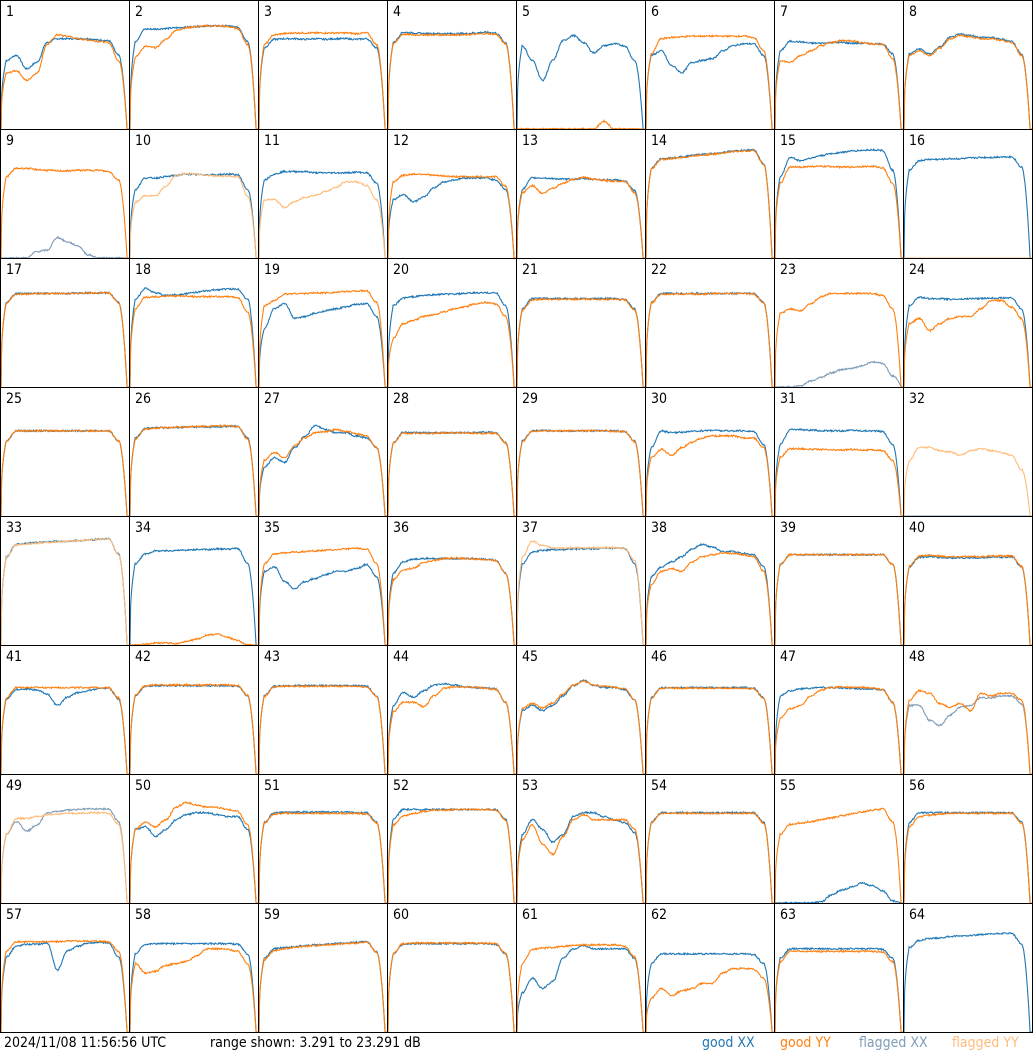 The width and height of the screenshot is (1033, 1053). Describe the element at coordinates (143, 270) in the screenshot. I see `panel-label: 18` at that location.